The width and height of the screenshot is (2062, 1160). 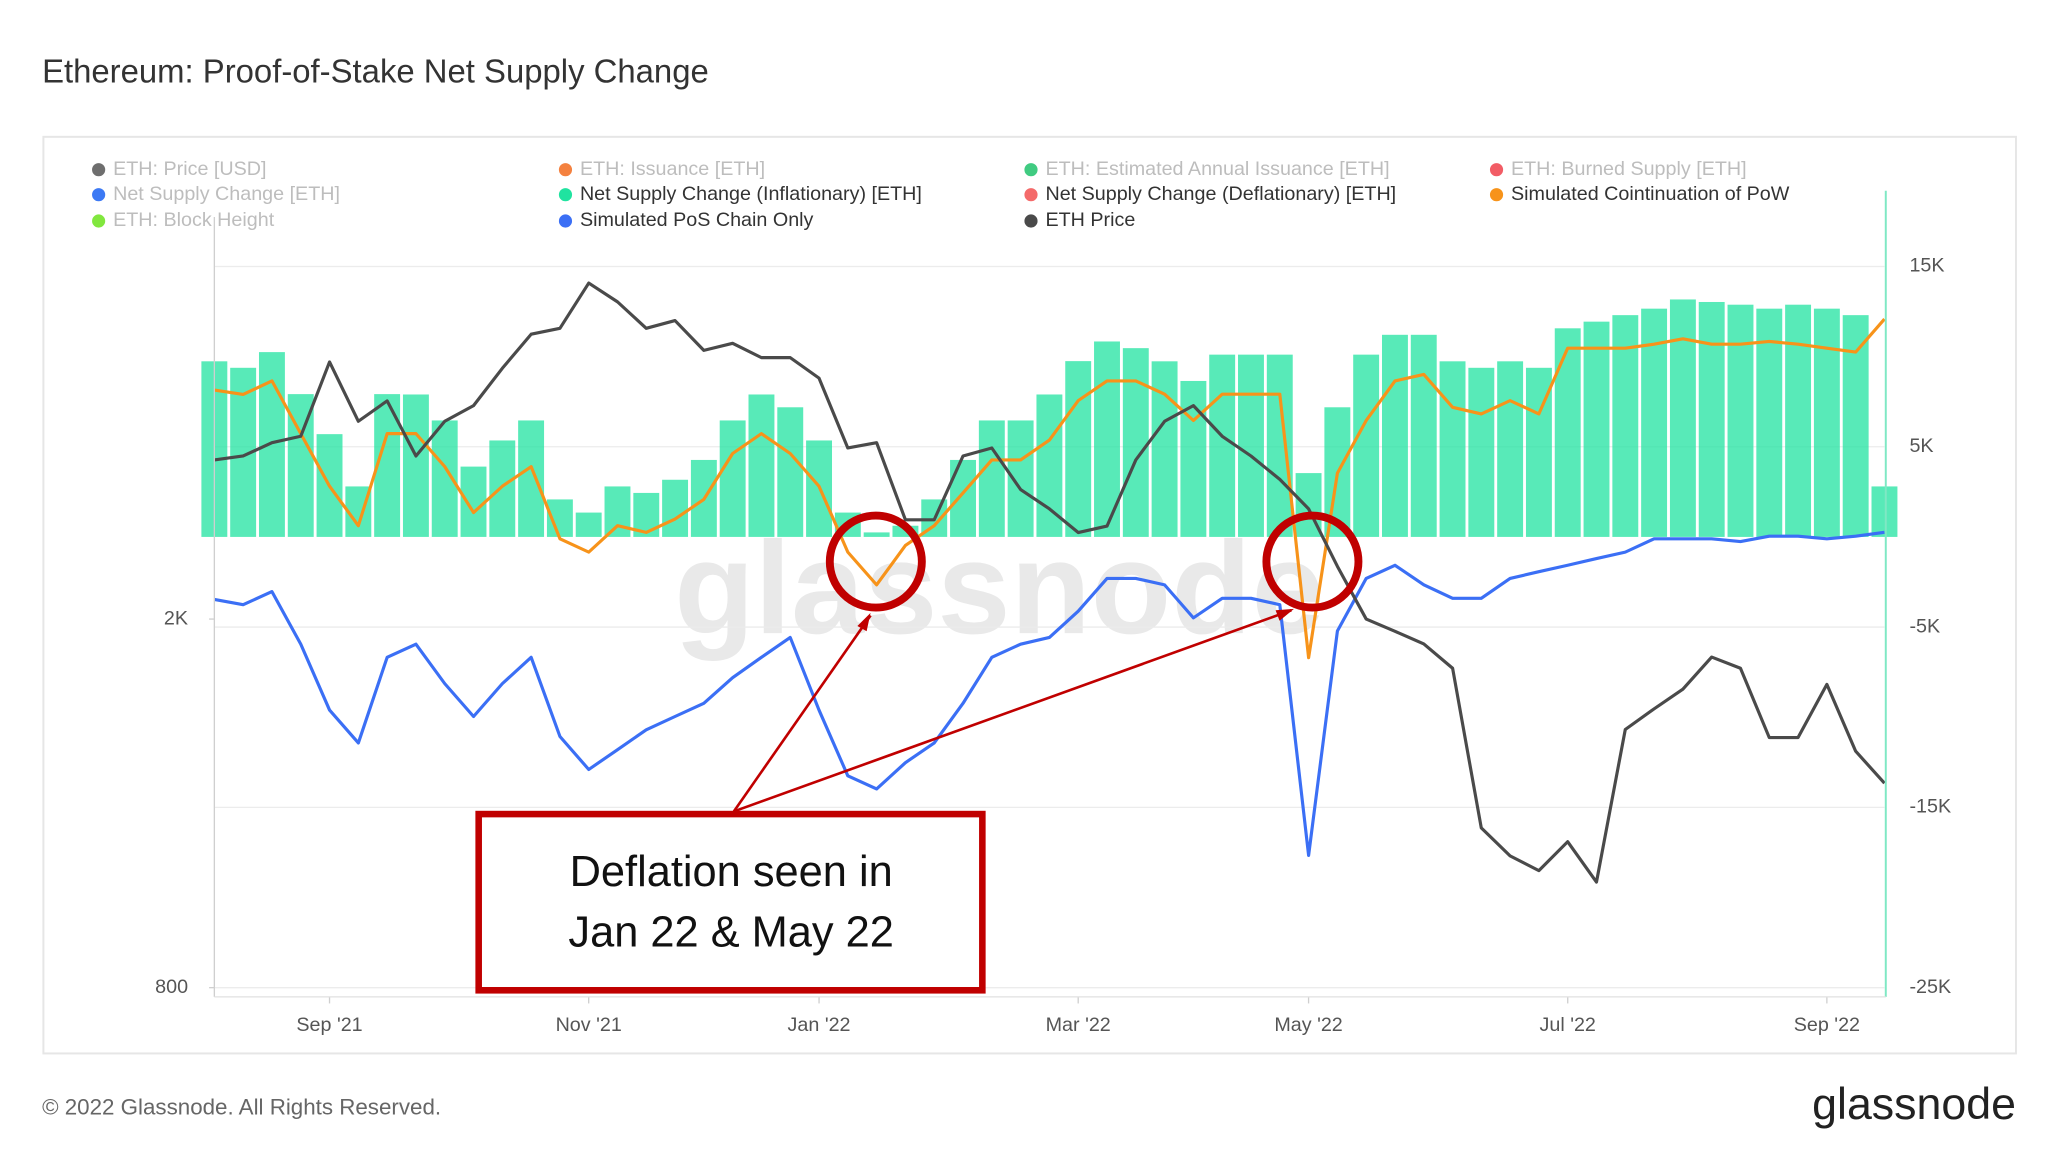 I want to click on legend-label: ETH: Burned Supply [ETH], so click(x=1629, y=169).